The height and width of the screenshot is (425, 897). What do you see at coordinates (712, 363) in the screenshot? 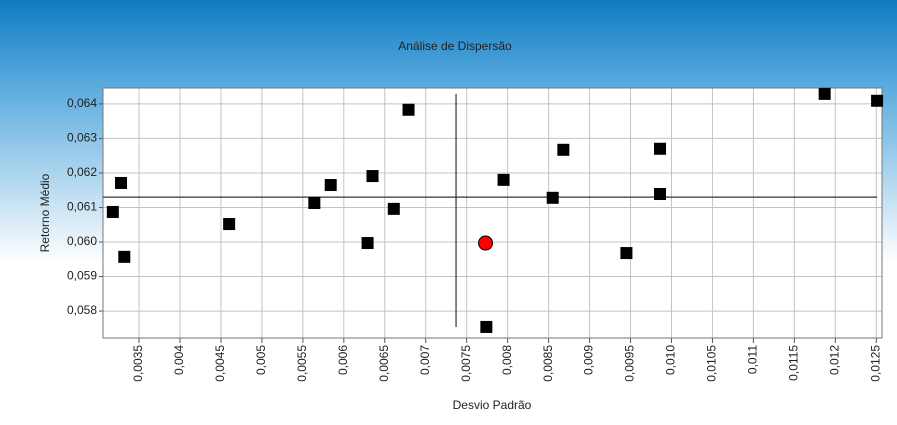
I see `x-tick-label: 0,0105` at bounding box center [712, 363].